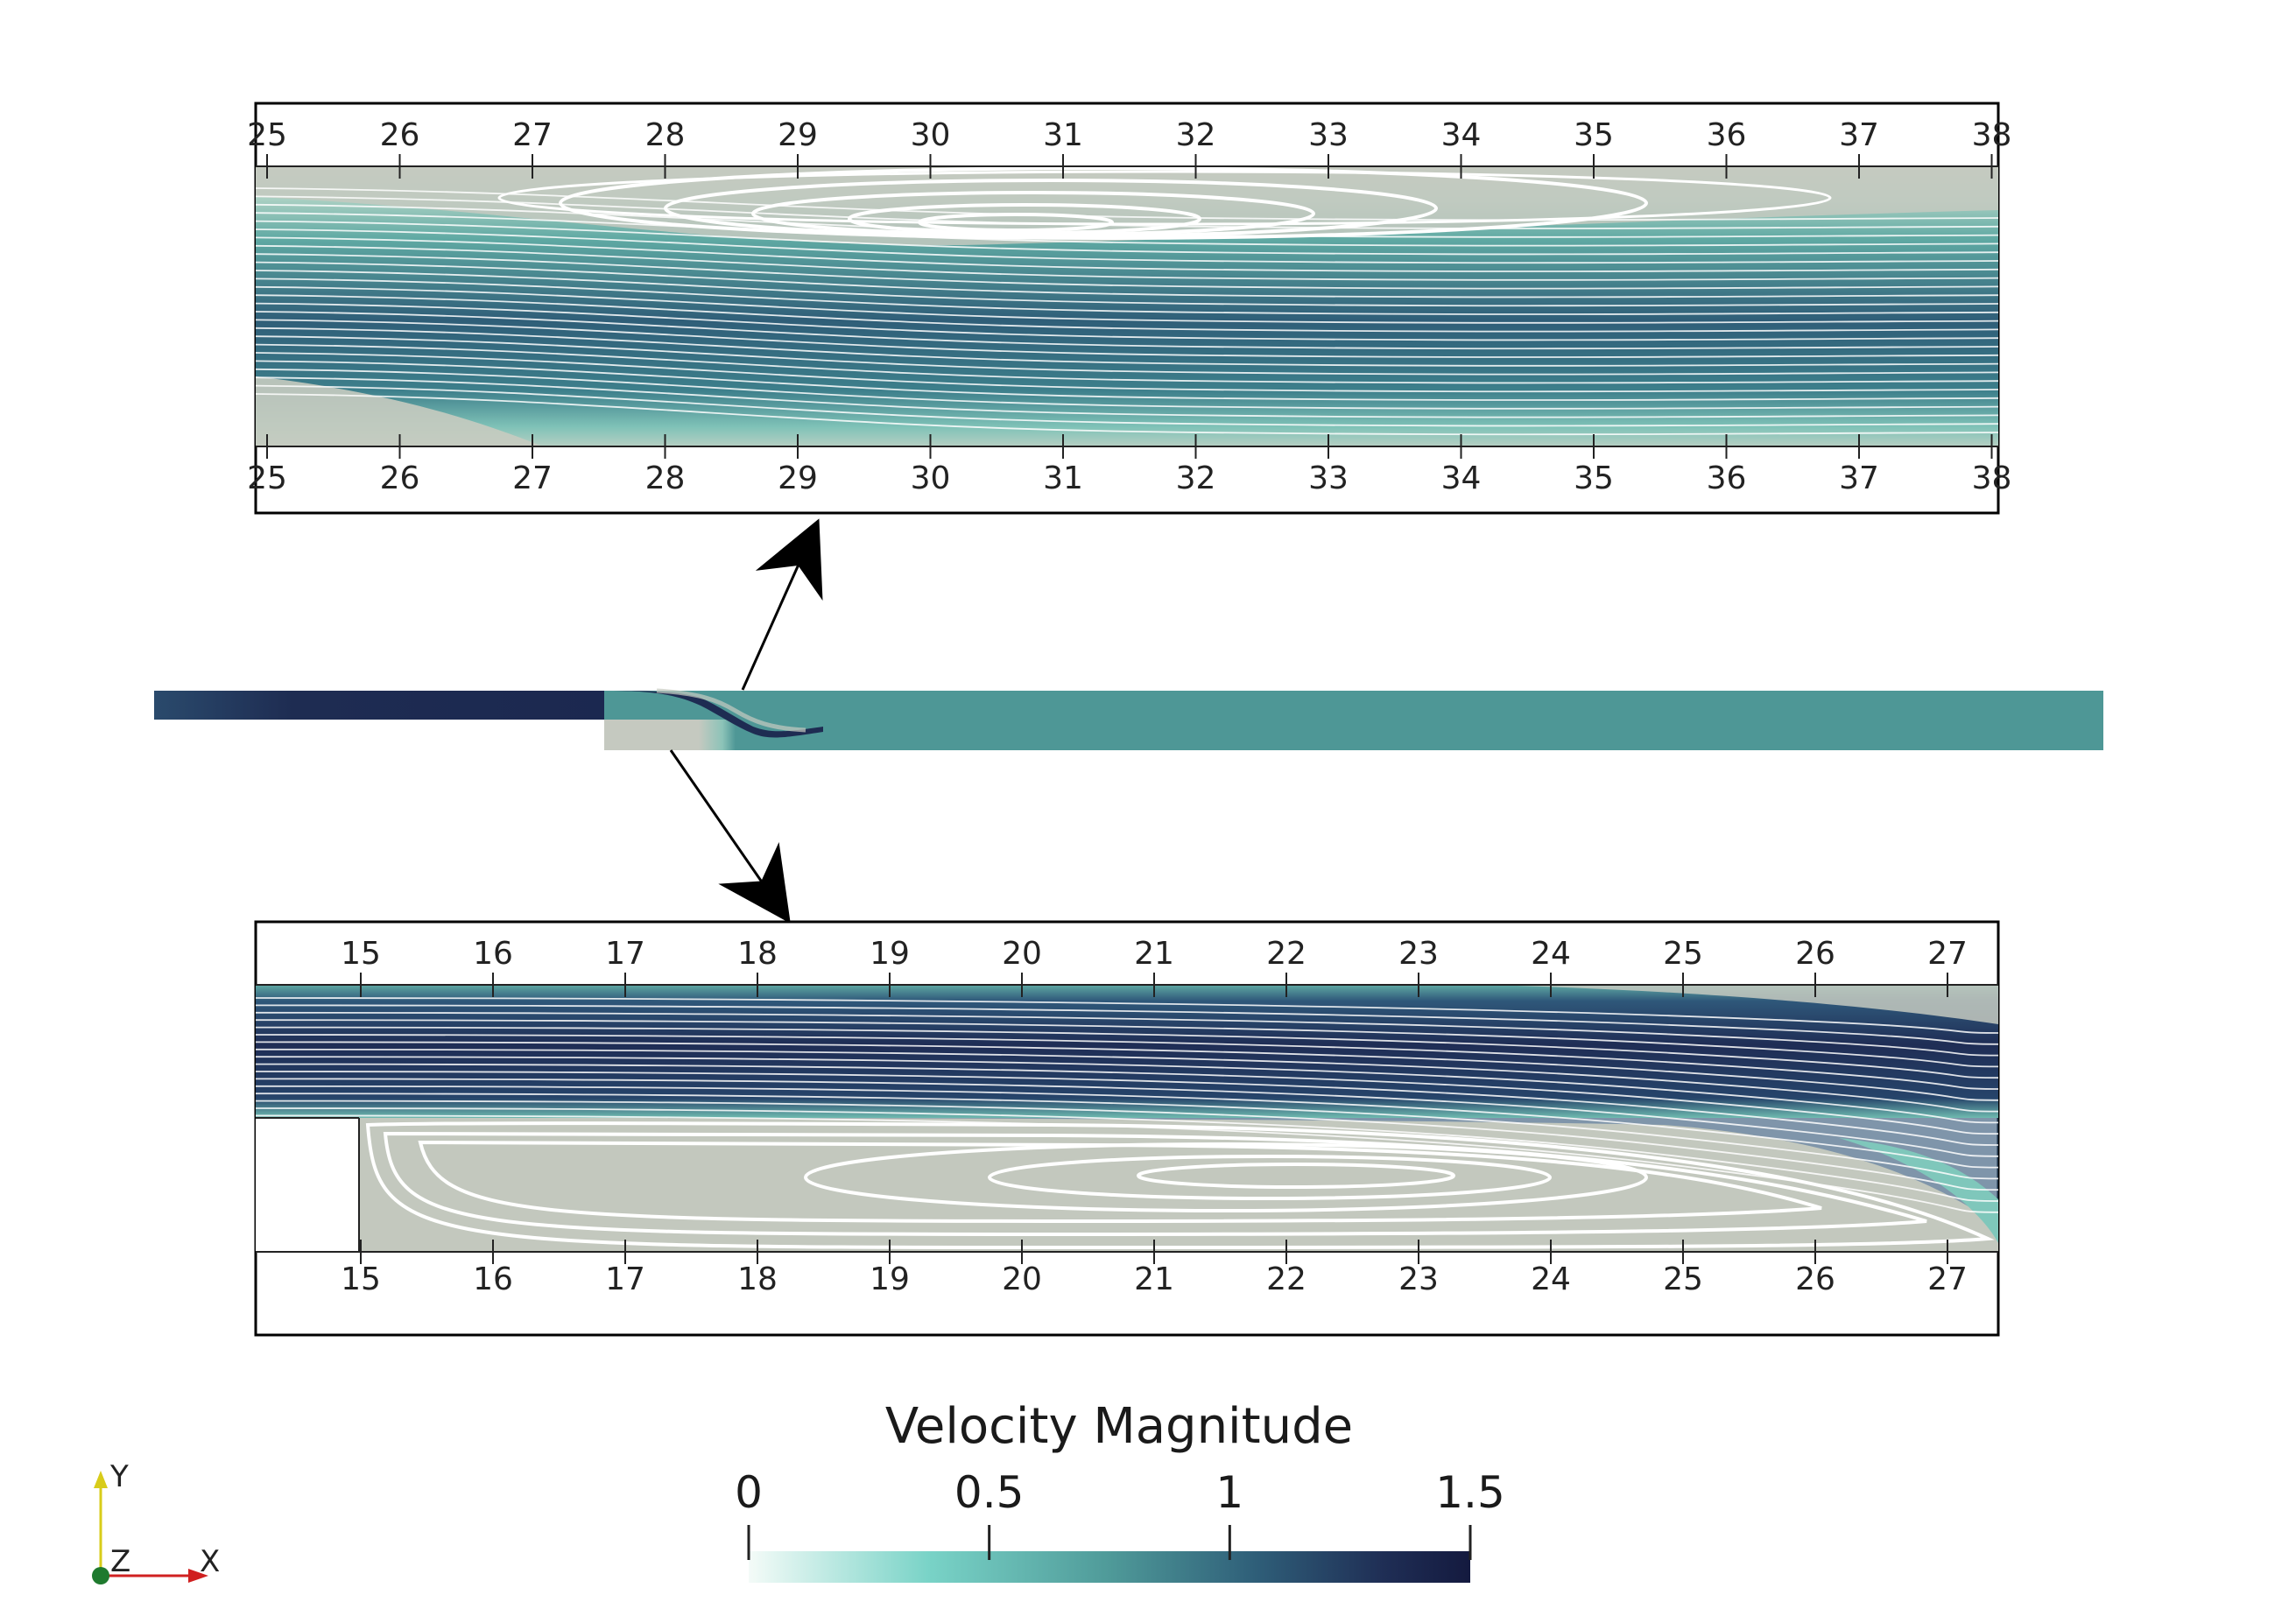 The width and height of the screenshot is (2296, 1623). I want to click on bottom-streamlines, so click(1127, 1105).